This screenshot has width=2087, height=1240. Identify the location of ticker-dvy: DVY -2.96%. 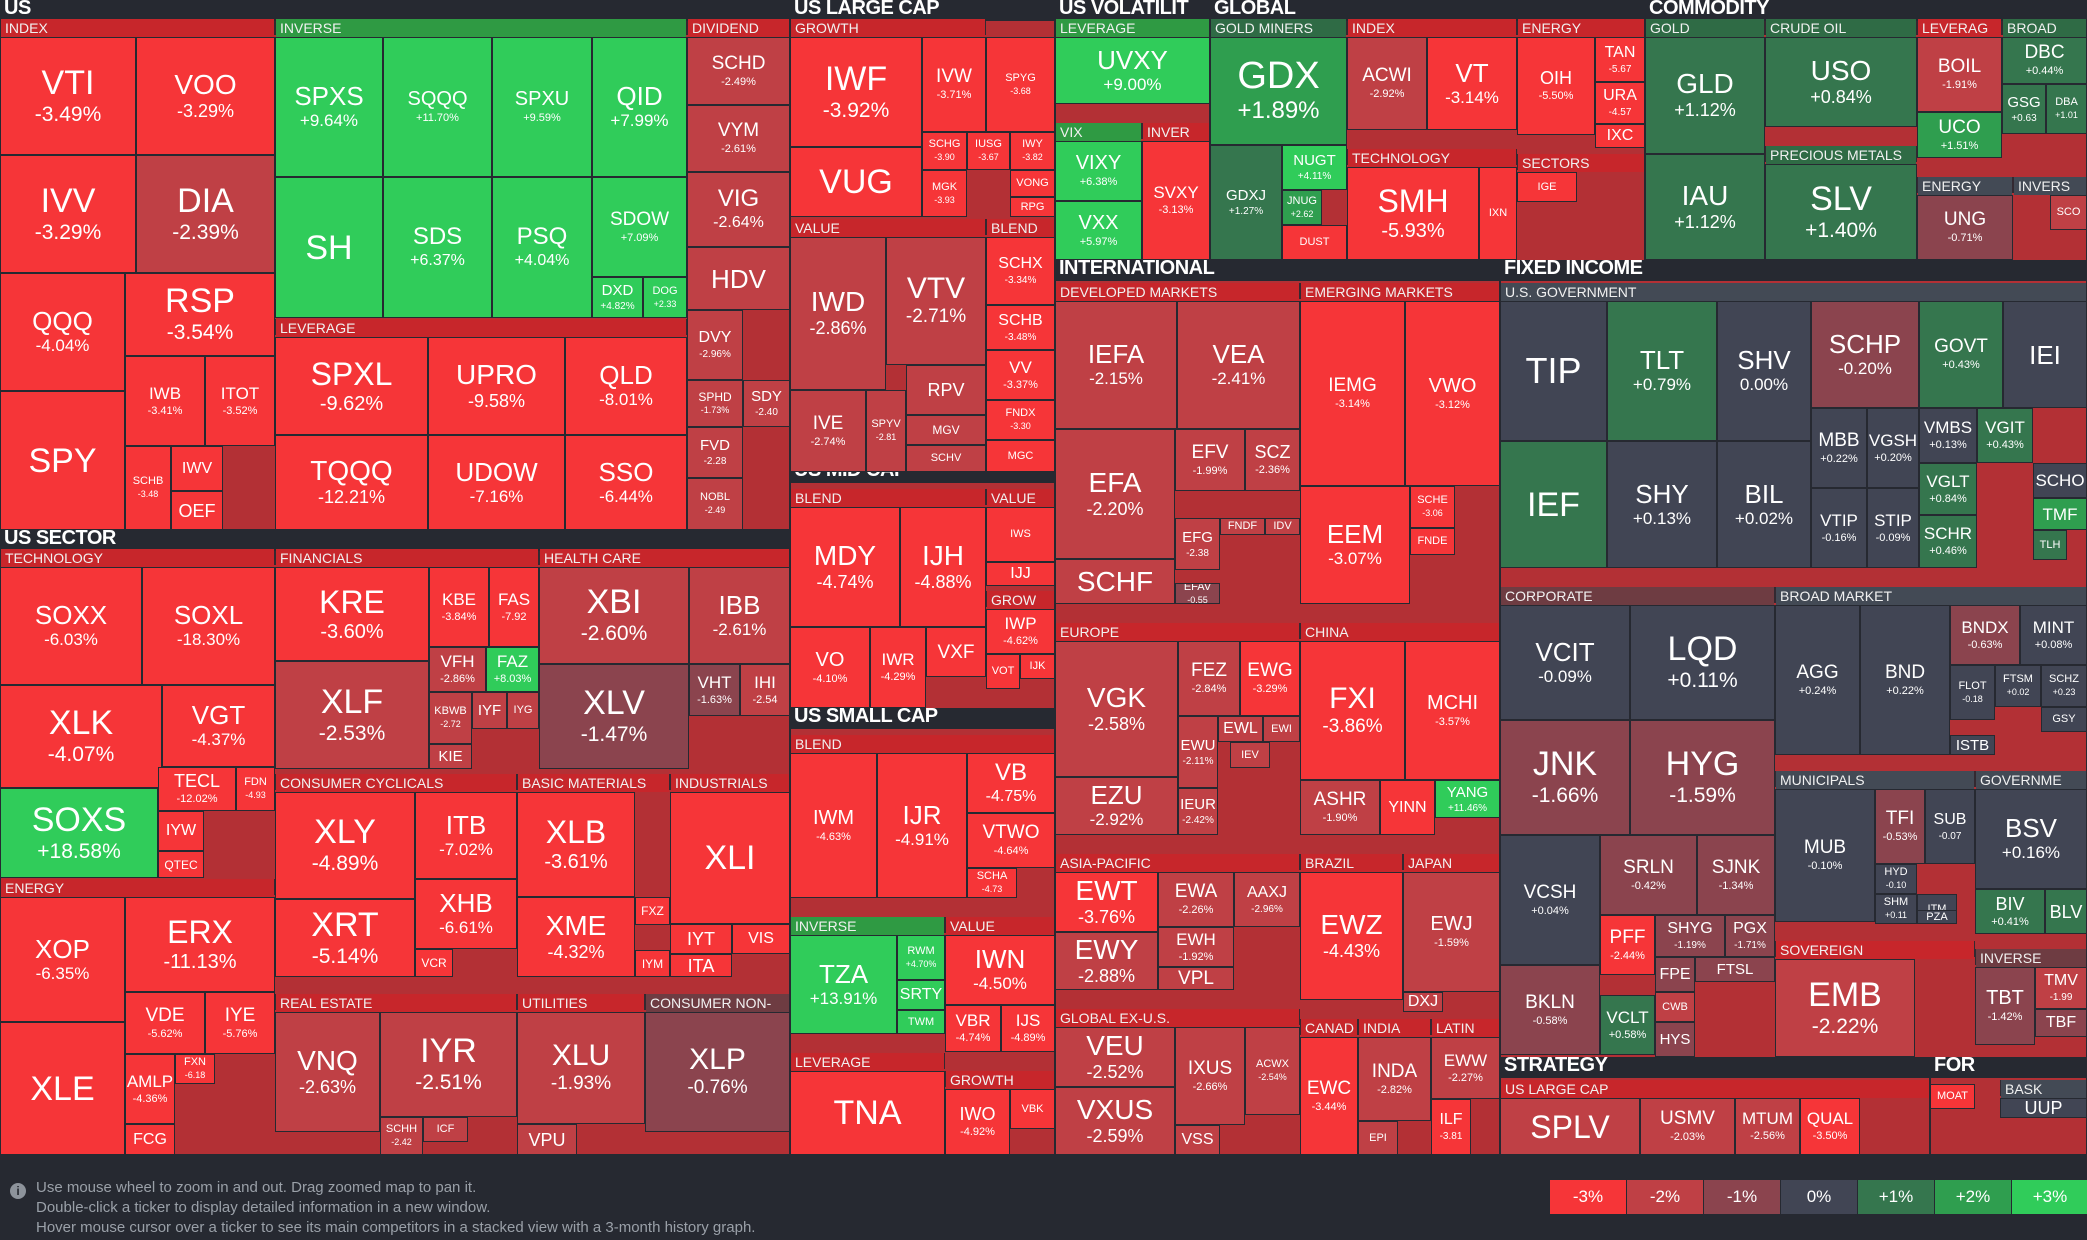
(715, 345).